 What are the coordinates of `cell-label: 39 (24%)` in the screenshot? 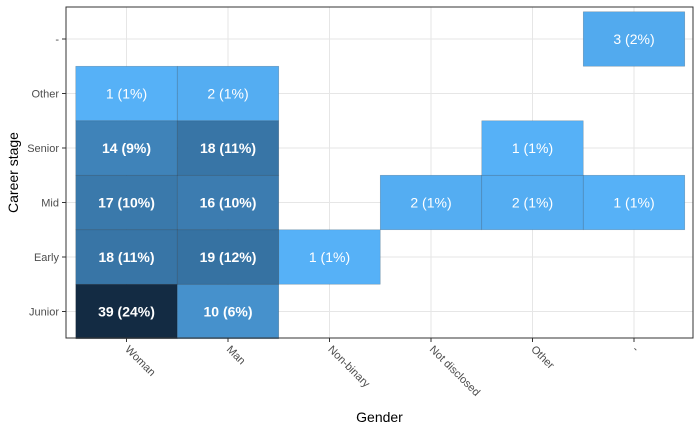 It's located at (126, 312).